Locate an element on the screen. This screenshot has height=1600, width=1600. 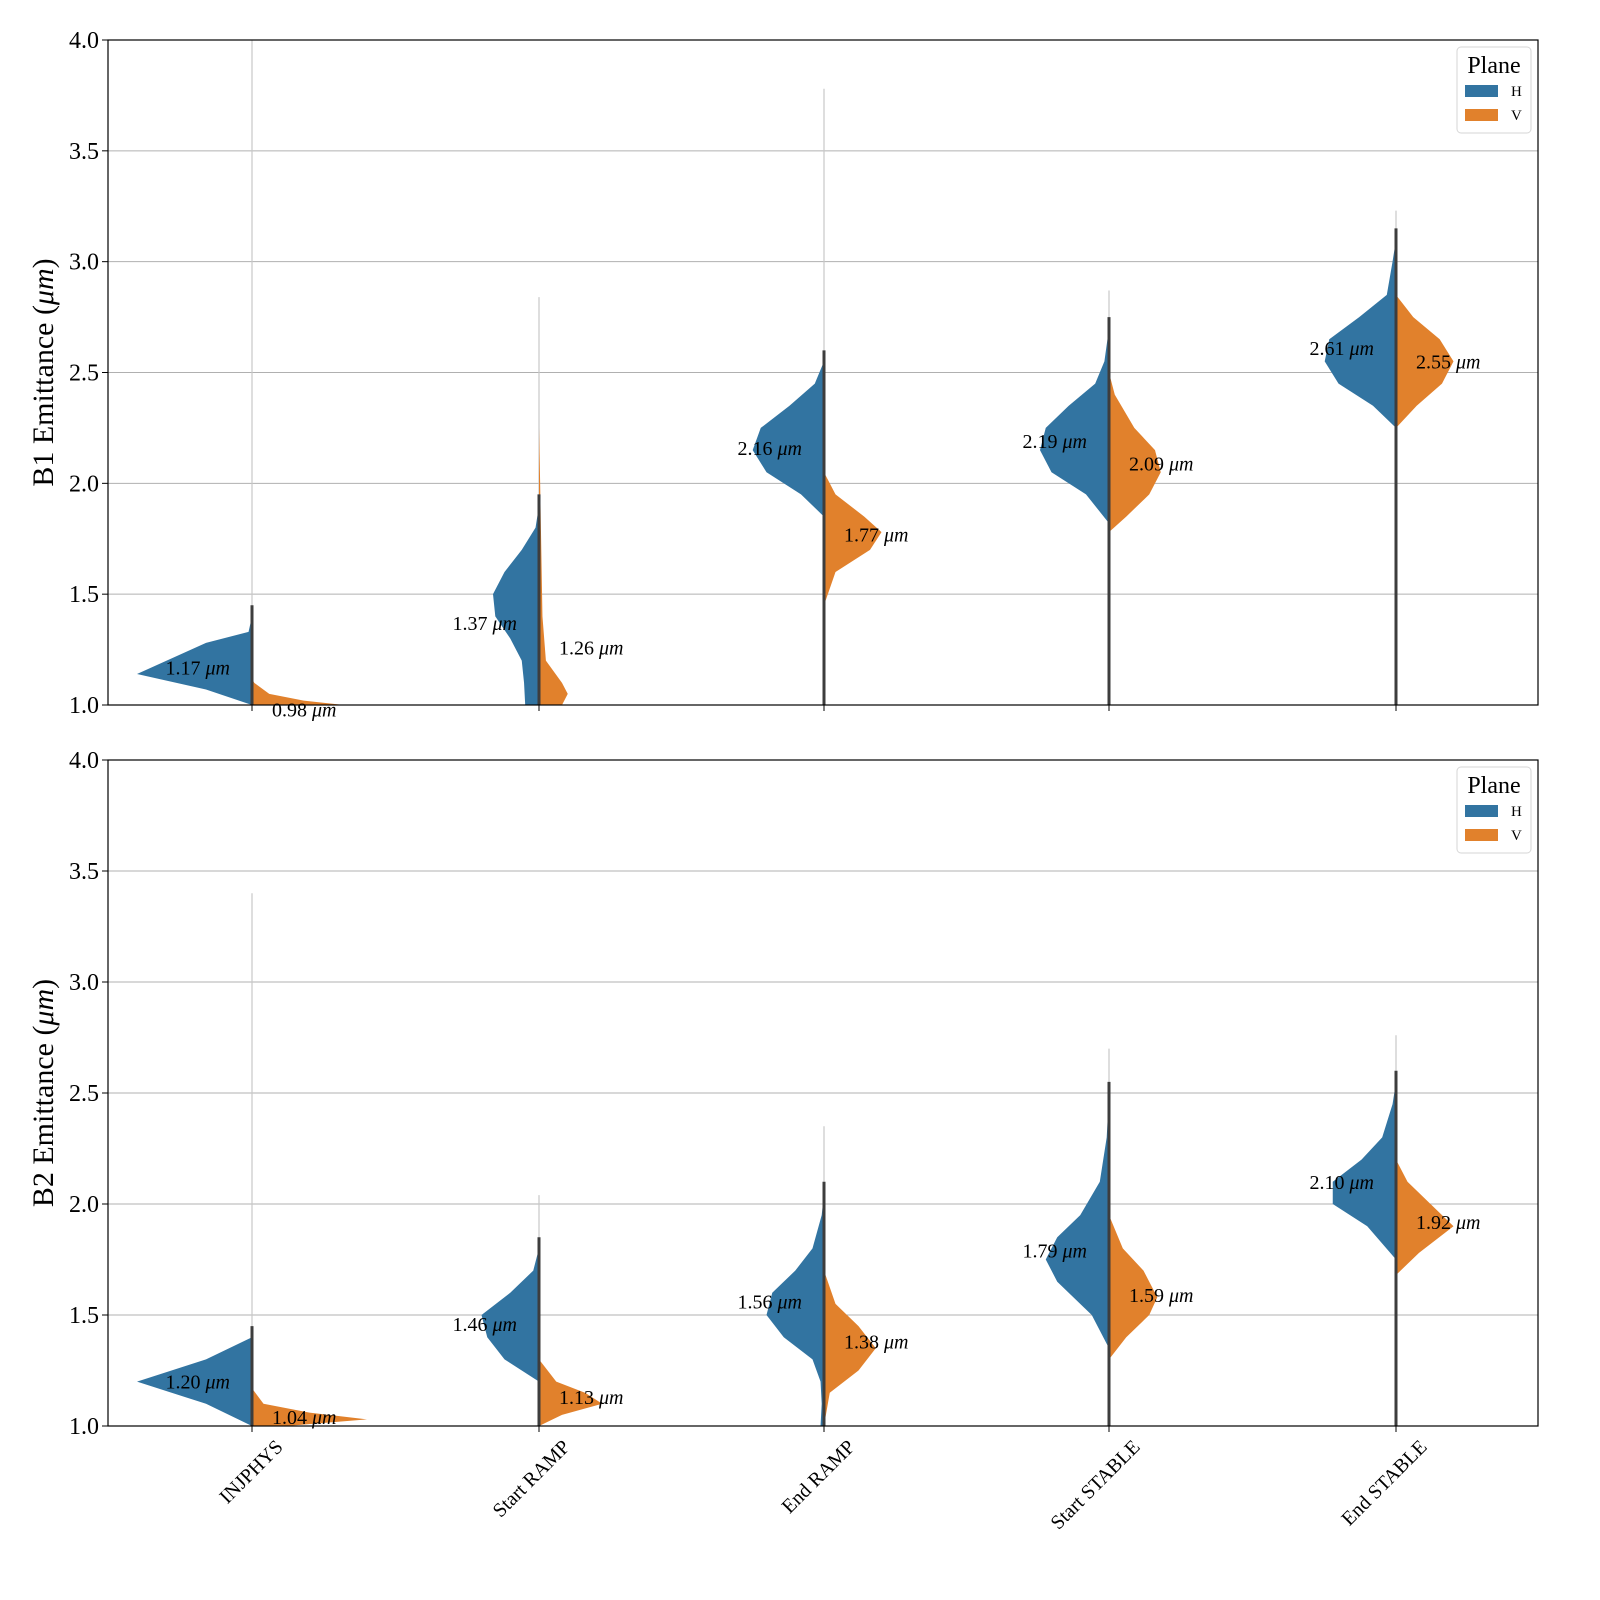
median-annotation-h: 1.46 μm is located at coordinates (485, 1325).